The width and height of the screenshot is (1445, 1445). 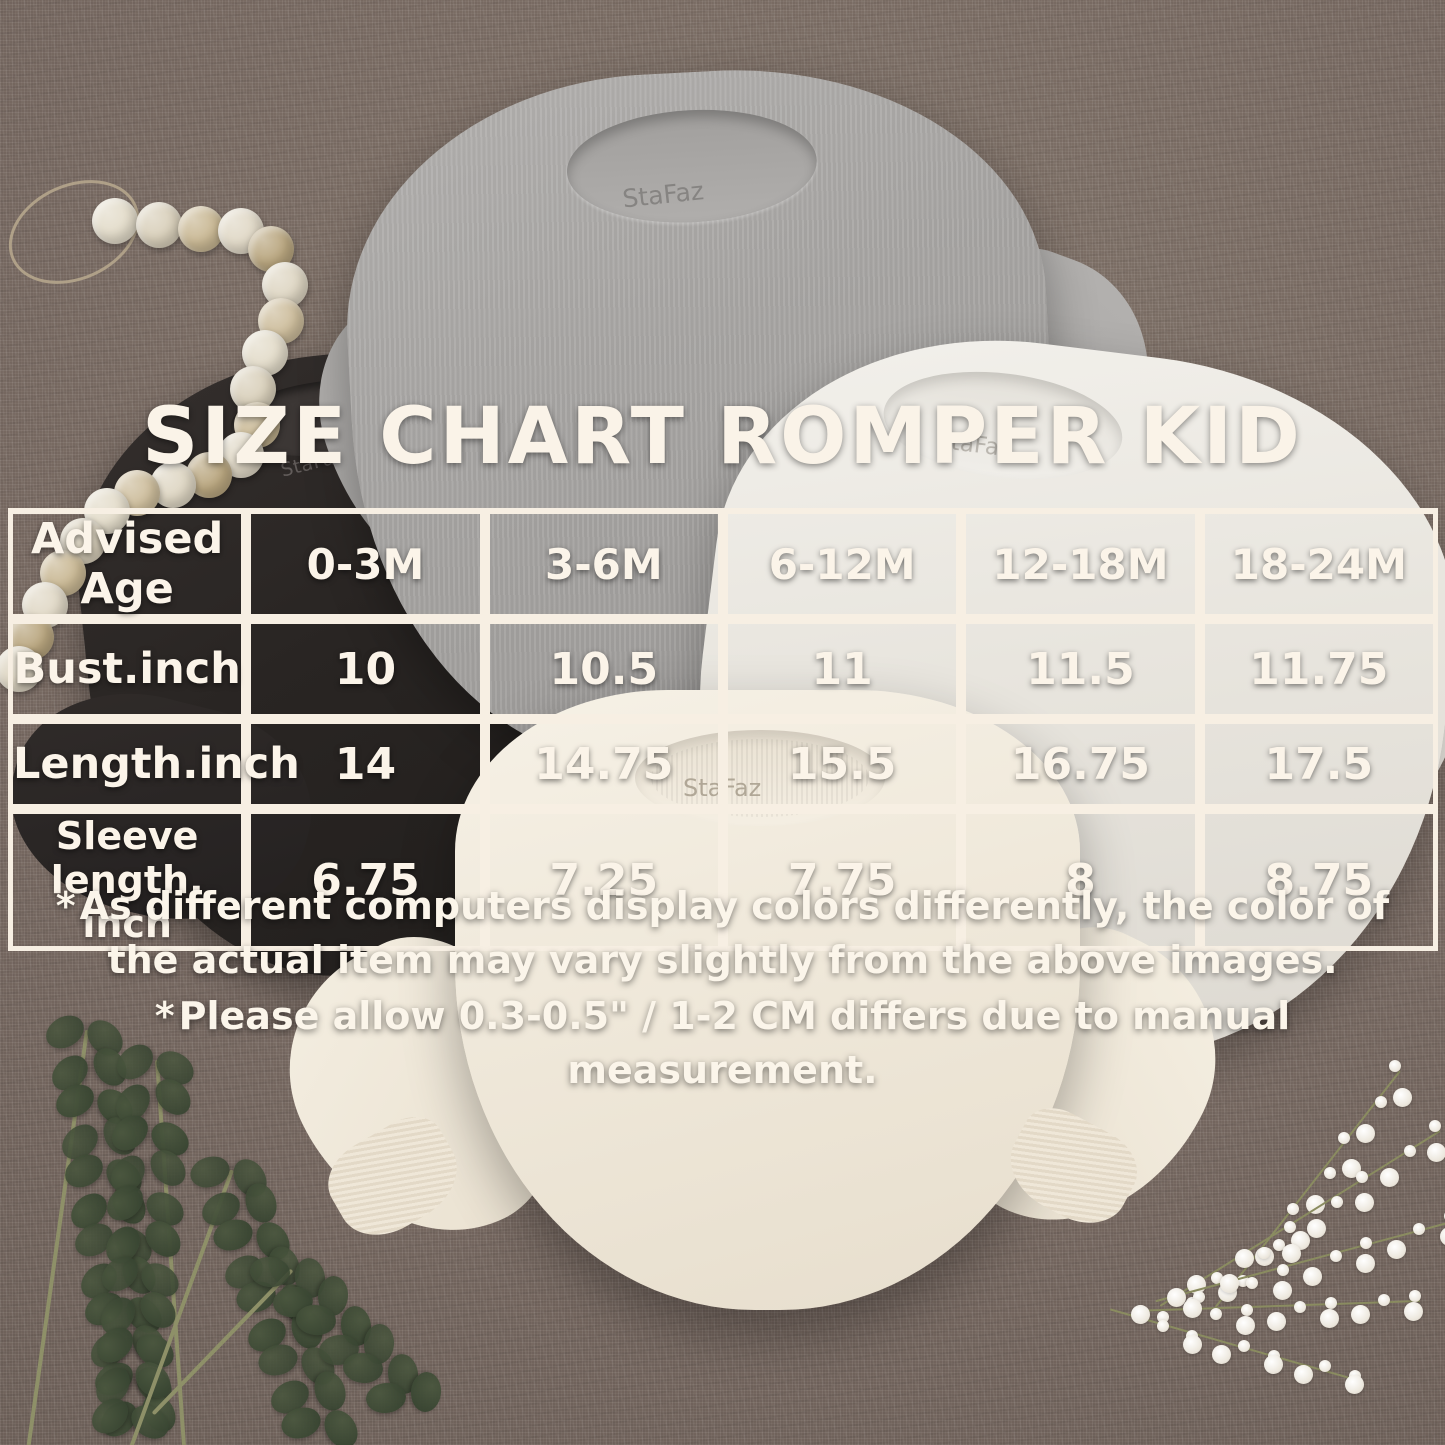 What do you see at coordinates (1080, 880) in the screenshot?
I see `cell-sleeve-3: 8` at bounding box center [1080, 880].